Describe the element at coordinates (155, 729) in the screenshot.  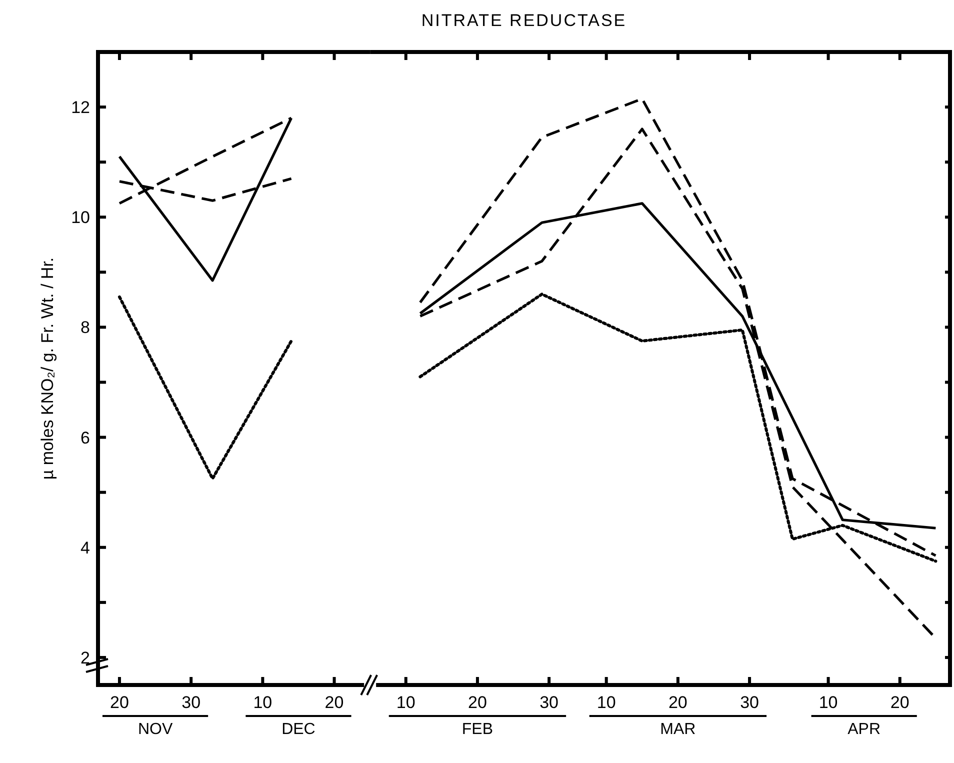
I see `text: NOV` at that location.